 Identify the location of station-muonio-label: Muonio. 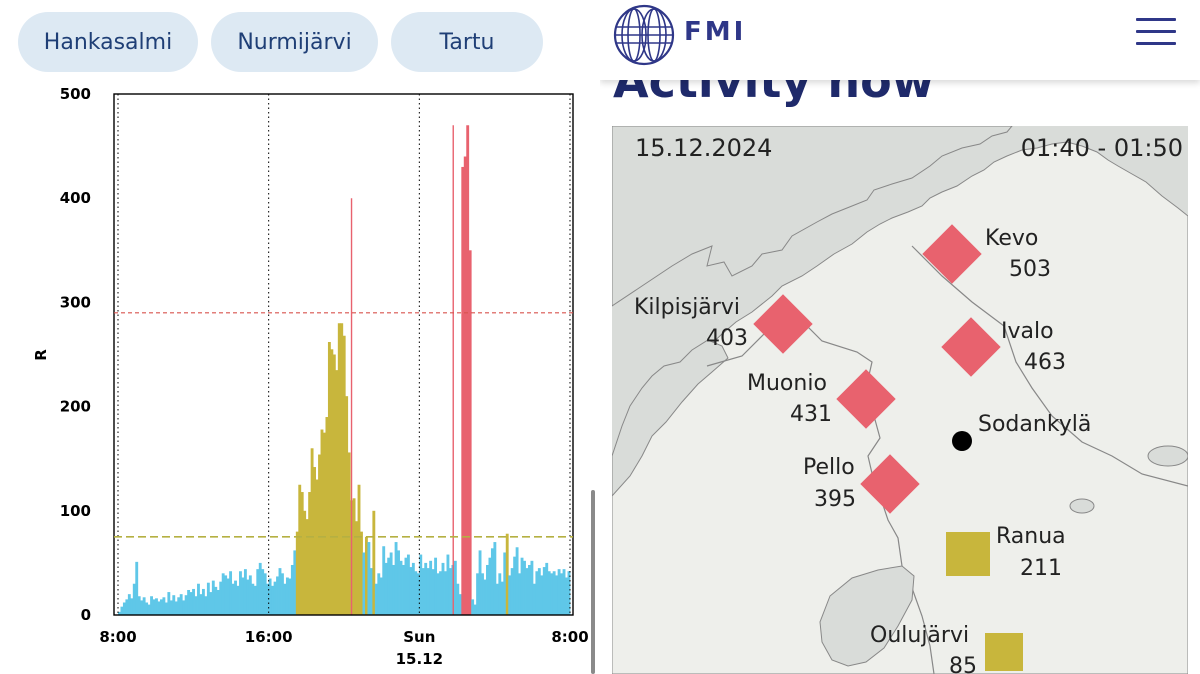
(787, 383).